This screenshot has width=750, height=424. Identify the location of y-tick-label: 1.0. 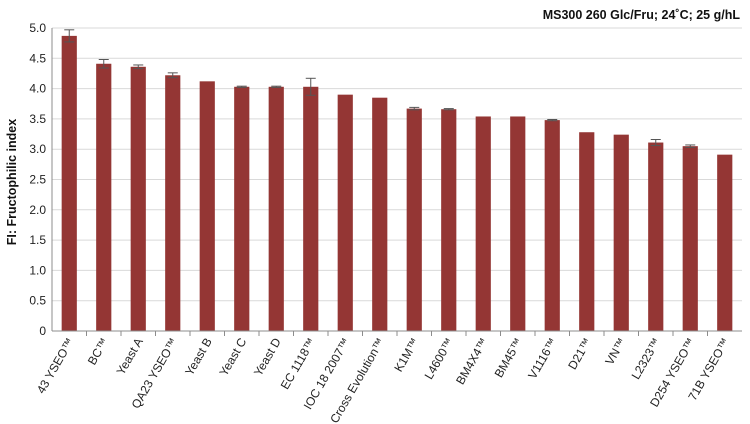
(37, 270).